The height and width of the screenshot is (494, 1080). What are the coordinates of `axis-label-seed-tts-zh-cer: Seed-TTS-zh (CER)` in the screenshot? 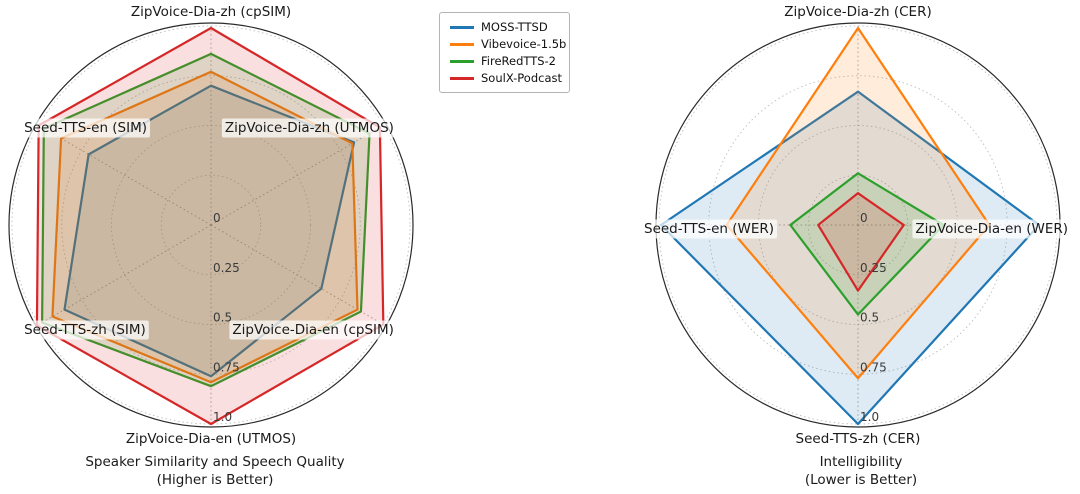 It's located at (858, 439).